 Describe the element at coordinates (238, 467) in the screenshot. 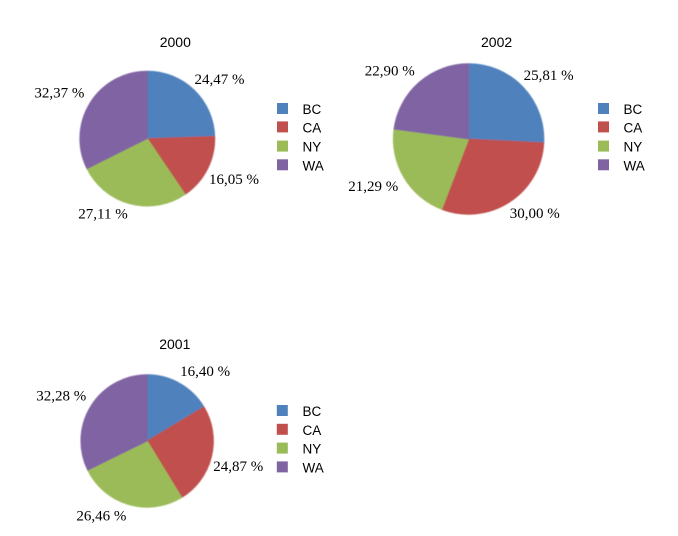

I see `svg-text: 24,87 %` at that location.